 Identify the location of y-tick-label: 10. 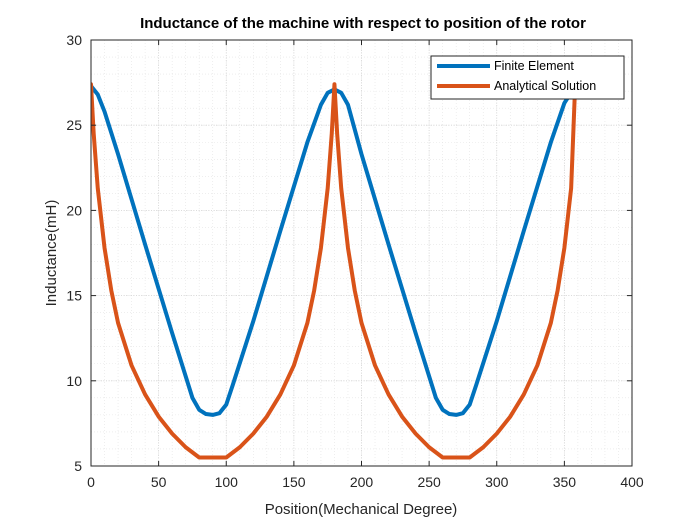
(74, 381).